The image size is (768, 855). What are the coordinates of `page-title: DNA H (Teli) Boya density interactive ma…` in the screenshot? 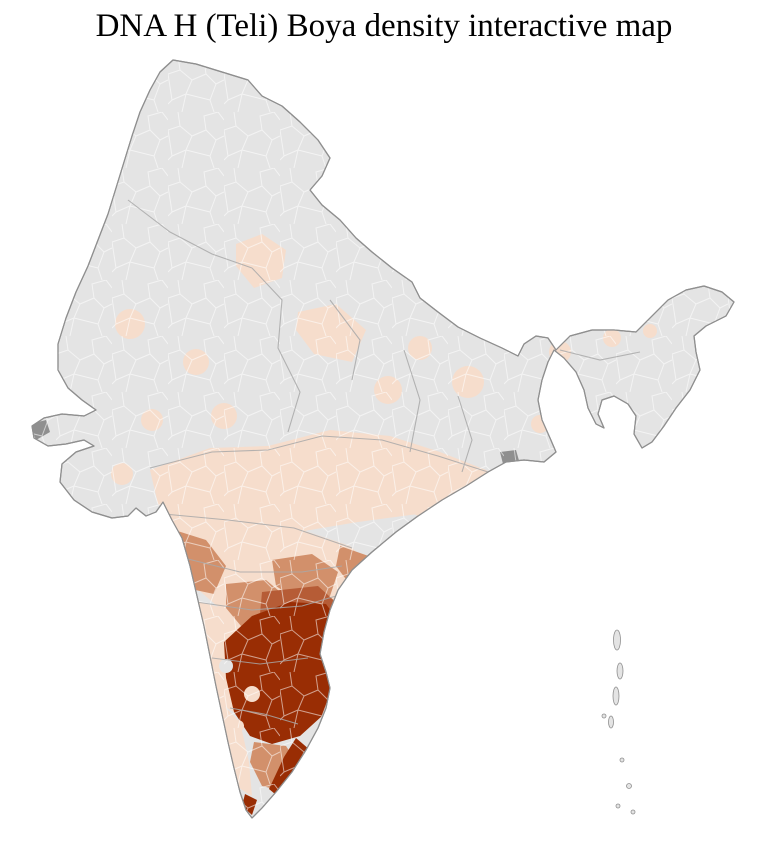 It's located at (384, 26).